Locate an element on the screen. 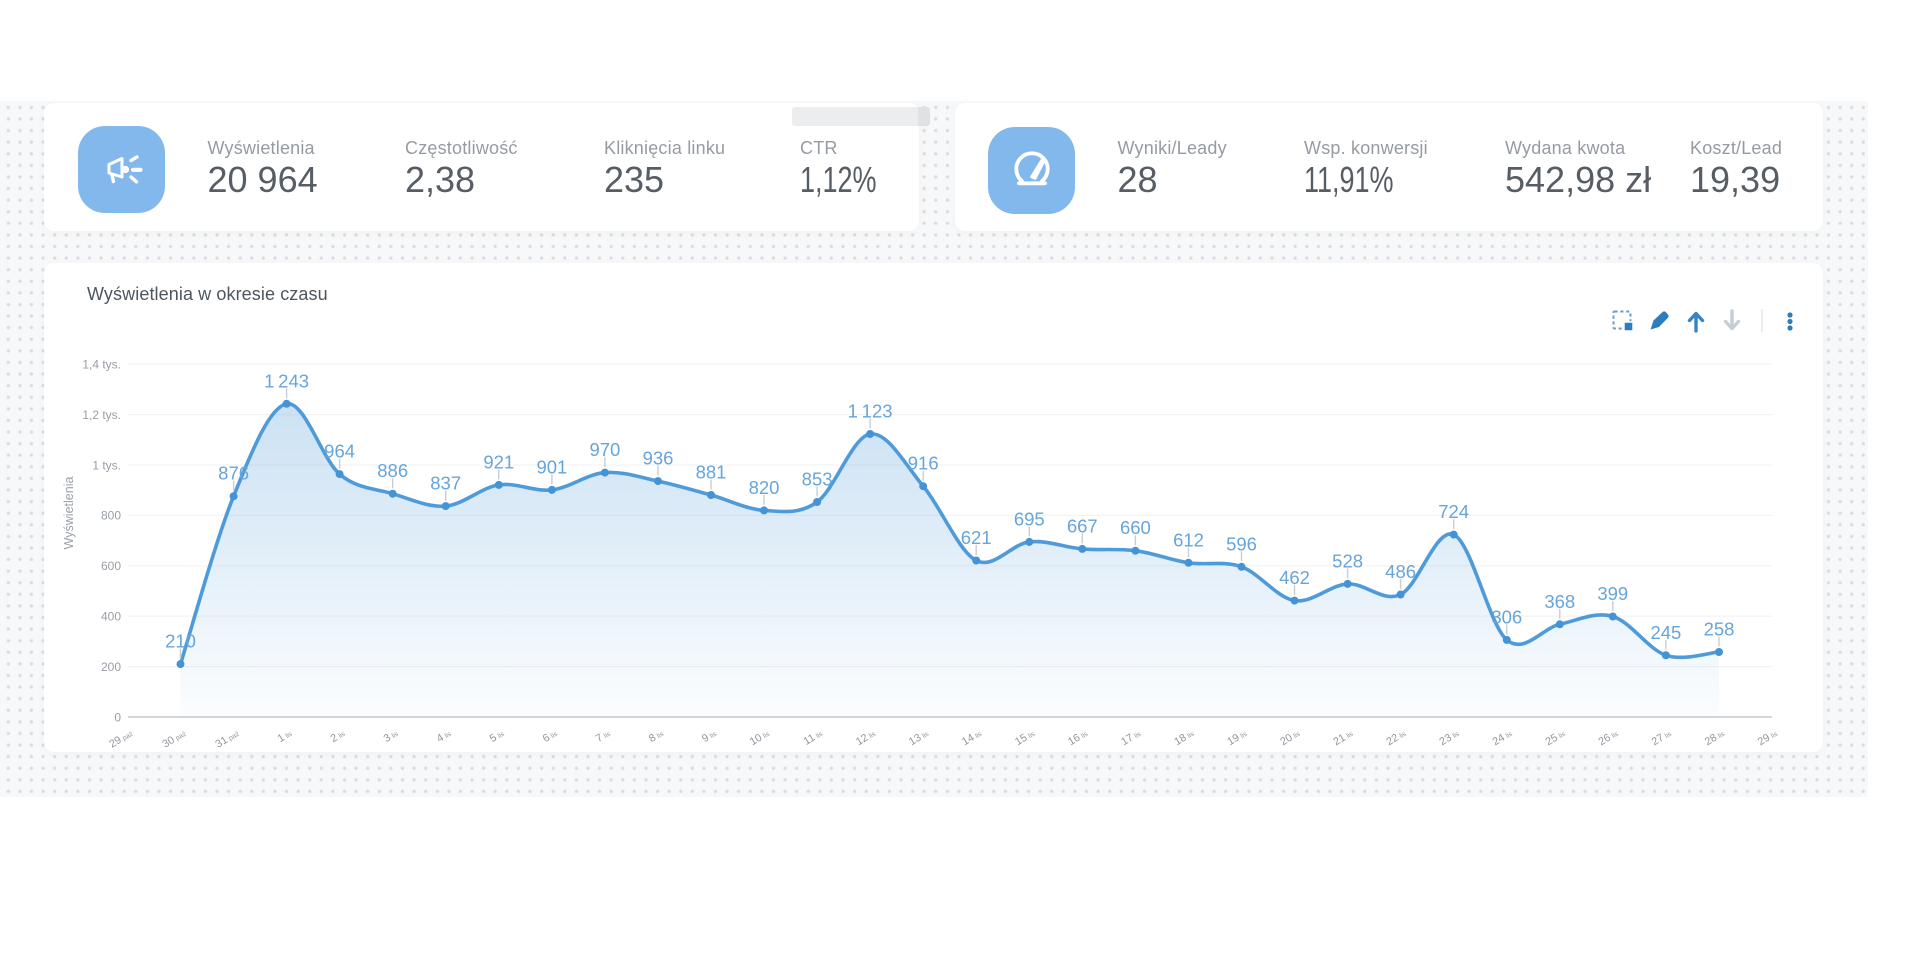 This screenshot has height=960, width=1920. svg-text: 18 lis is located at coordinates (1184, 737).